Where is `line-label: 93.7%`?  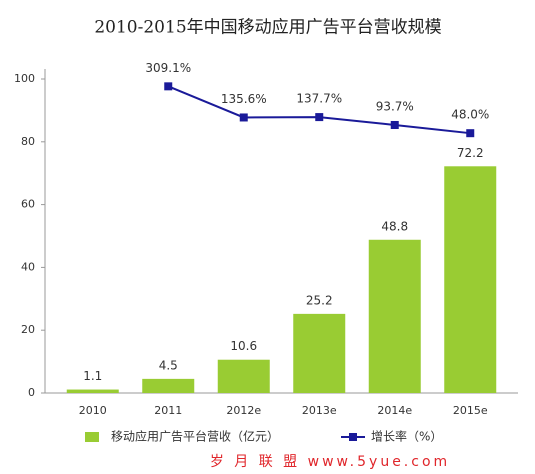
line-label: 93.7% is located at coordinates (395, 106).